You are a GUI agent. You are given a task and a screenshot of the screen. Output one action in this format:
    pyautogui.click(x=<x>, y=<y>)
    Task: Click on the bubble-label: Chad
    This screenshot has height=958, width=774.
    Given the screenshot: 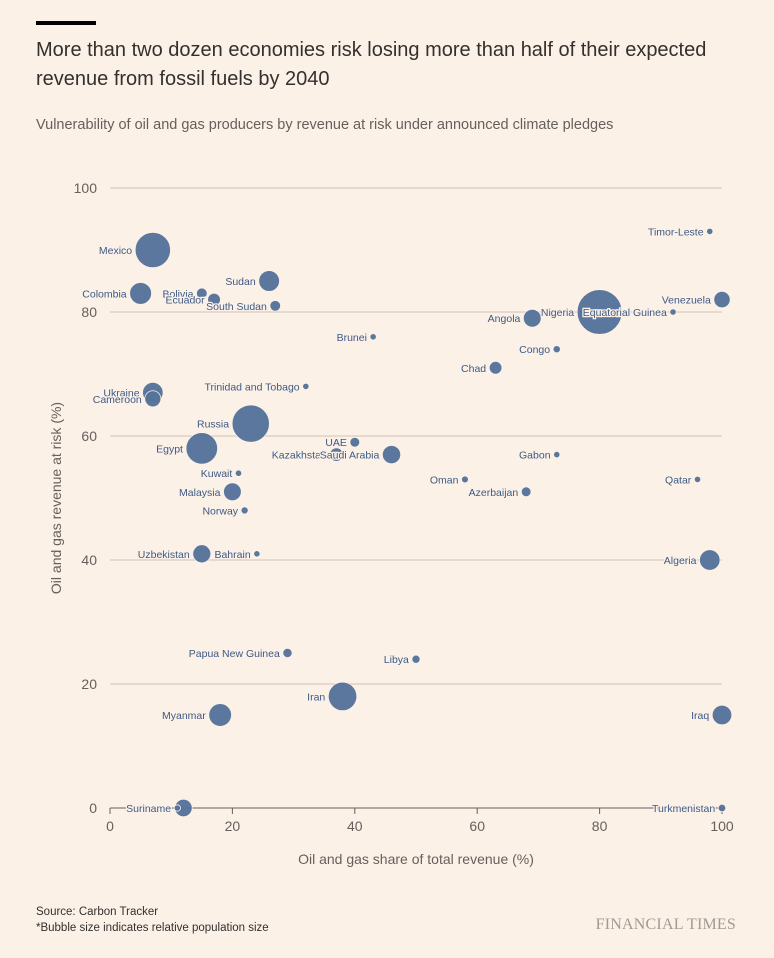 What is the action you would take?
    pyautogui.click(x=473, y=369)
    